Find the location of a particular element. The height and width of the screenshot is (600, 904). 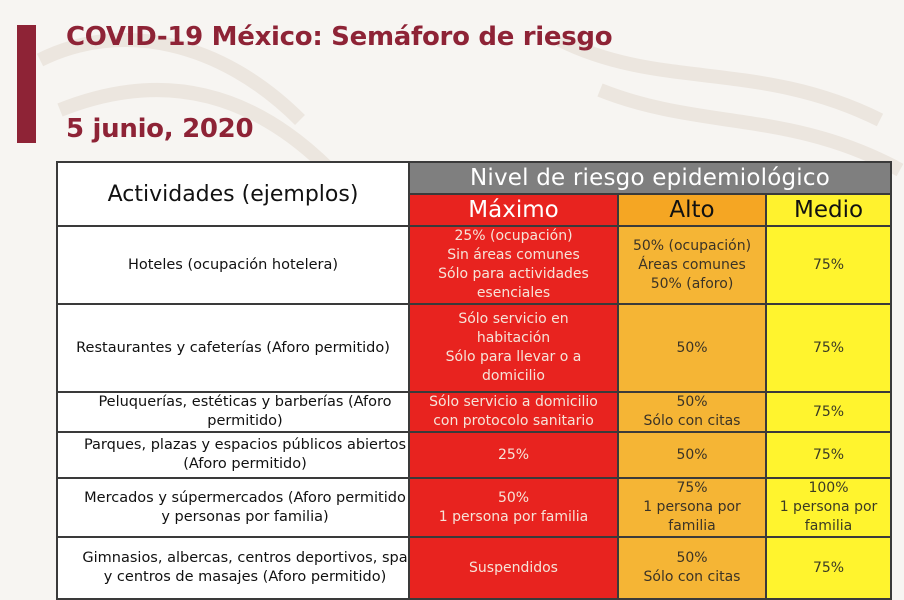

page-date: 5 junio, 2020 is located at coordinates (160, 129).